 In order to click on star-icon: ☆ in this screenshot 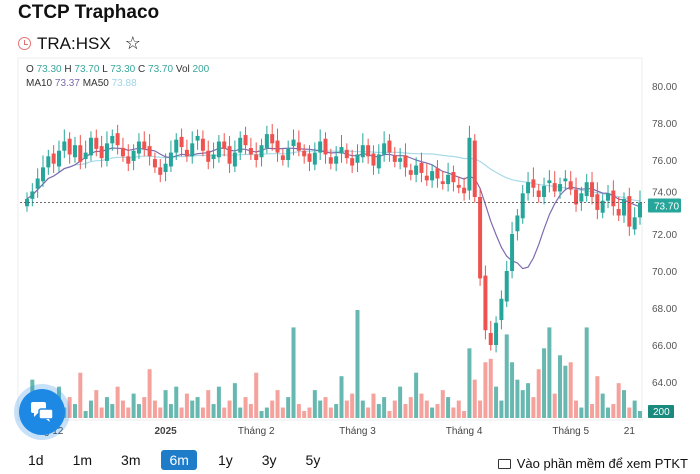, I will do `click(132, 43)`.